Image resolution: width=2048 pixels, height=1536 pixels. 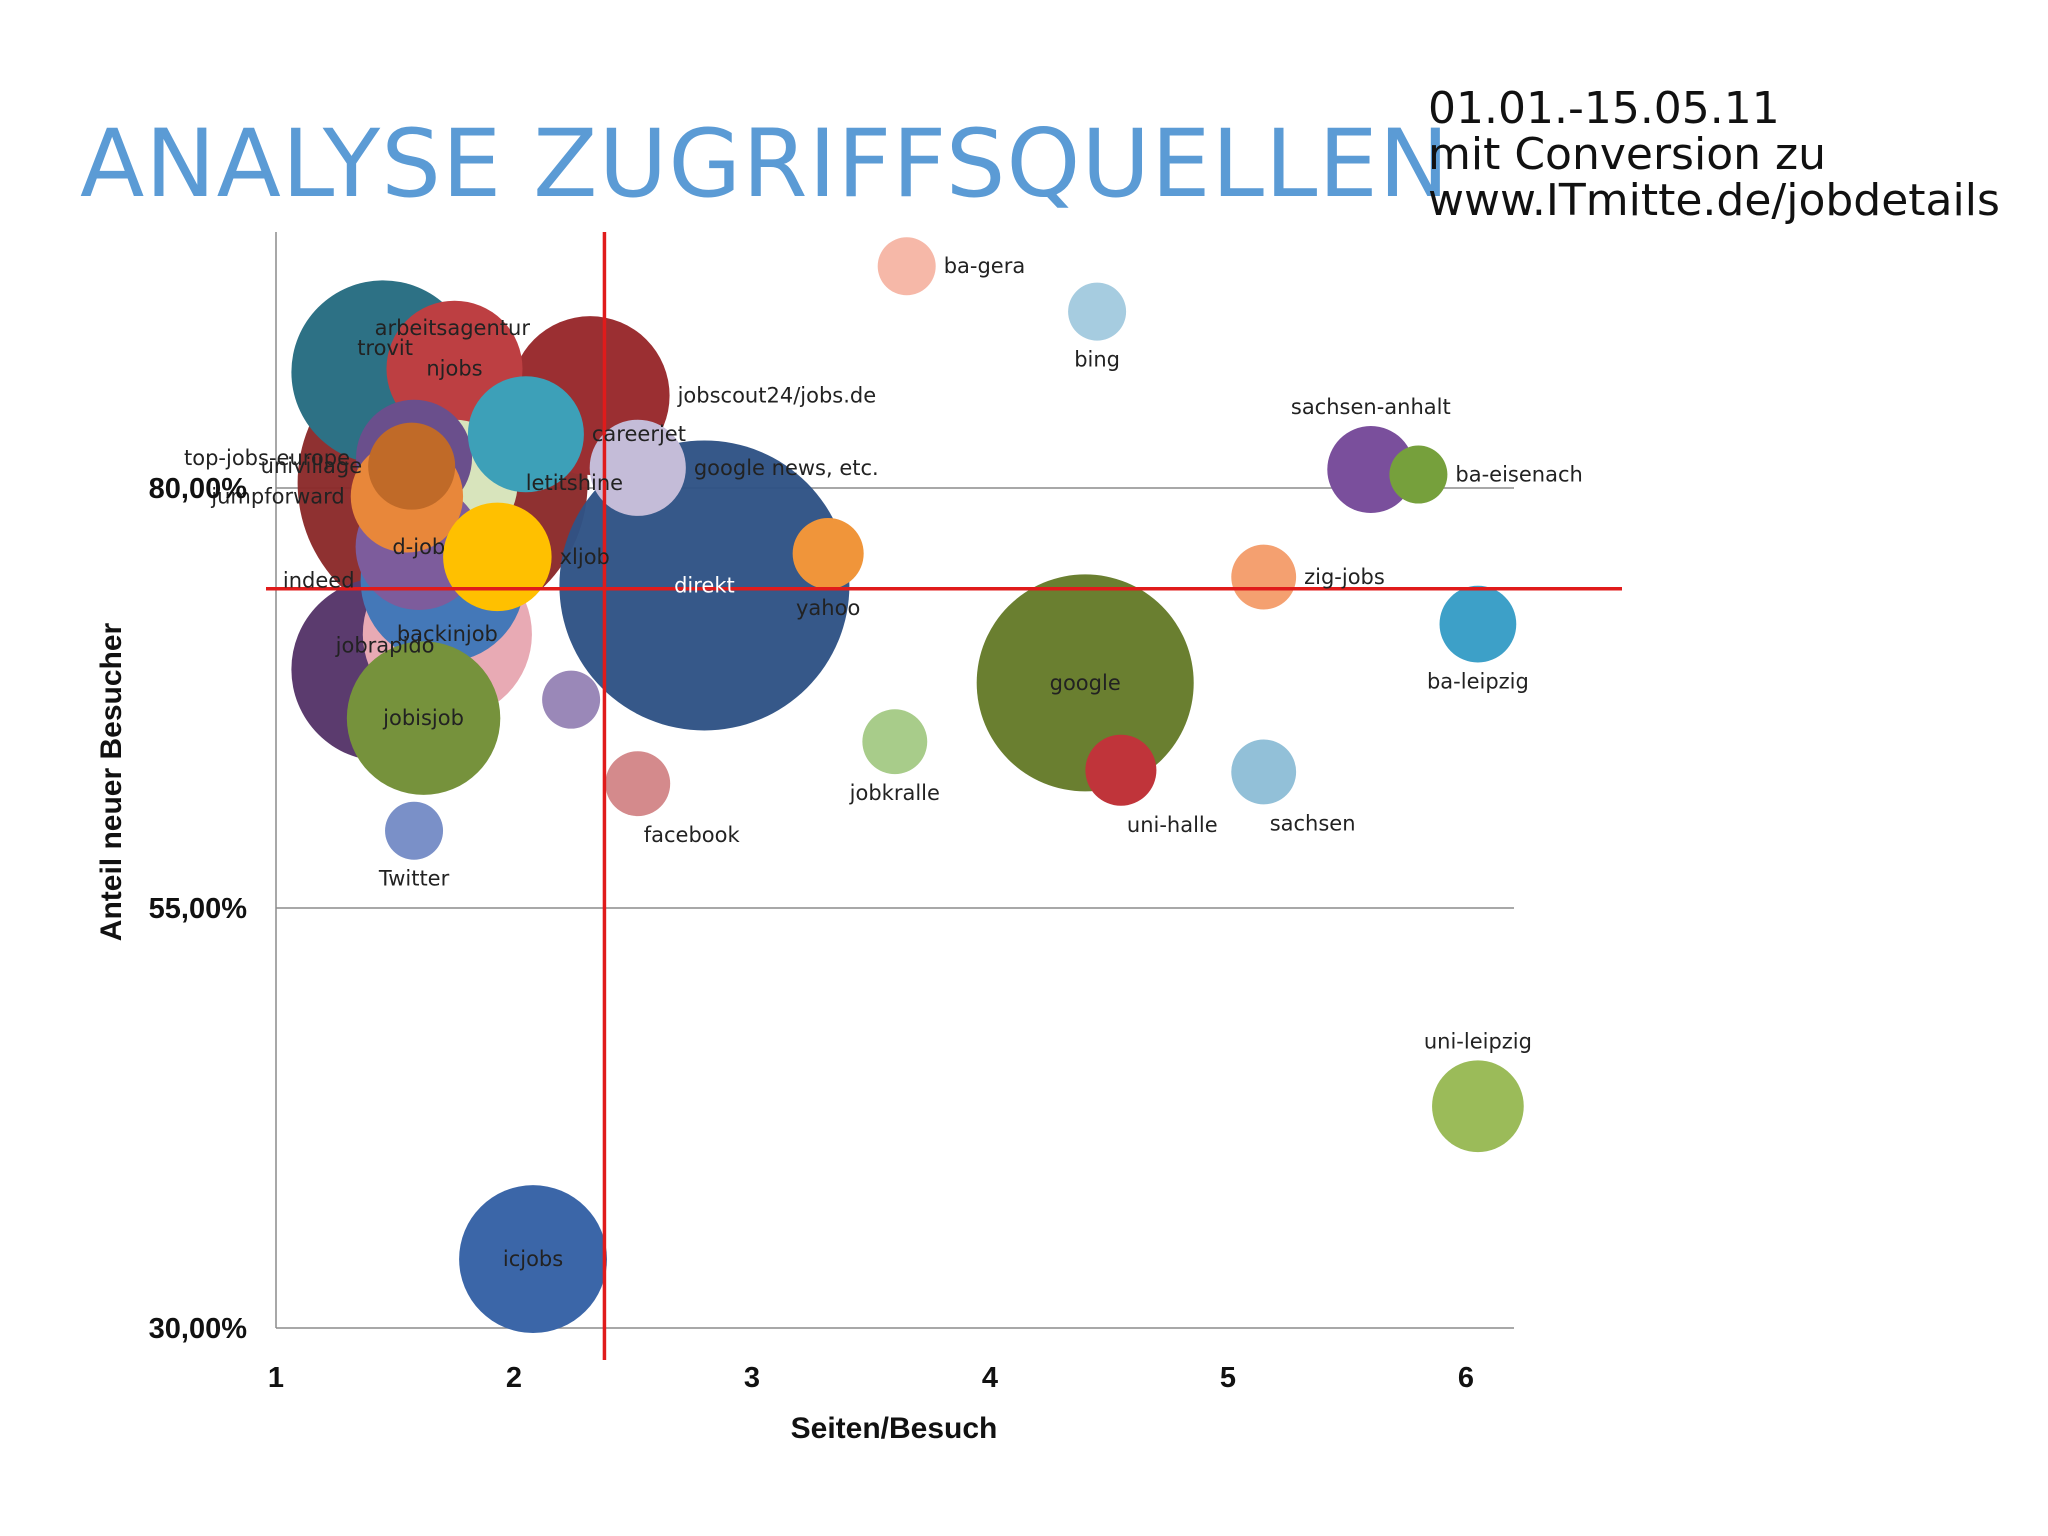 What do you see at coordinates (786, 468) in the screenshot?
I see `bubble-label: google news, etc.` at bounding box center [786, 468].